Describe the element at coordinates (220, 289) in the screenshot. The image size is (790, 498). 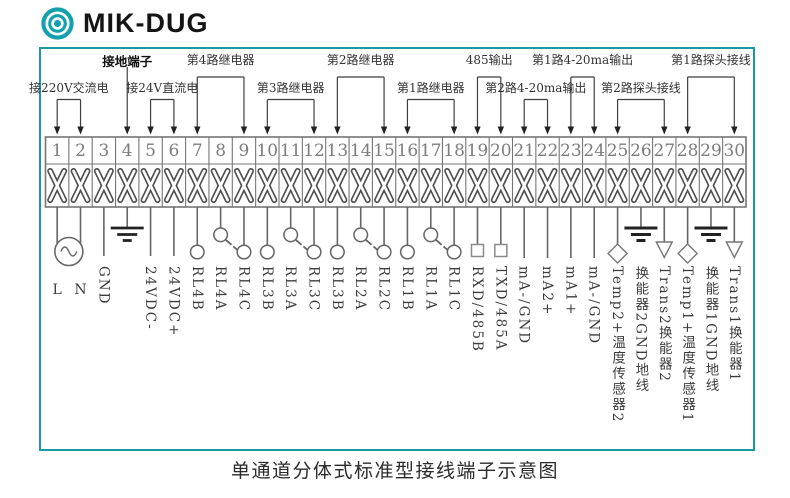
I see `terminal-label: RL4A` at that location.